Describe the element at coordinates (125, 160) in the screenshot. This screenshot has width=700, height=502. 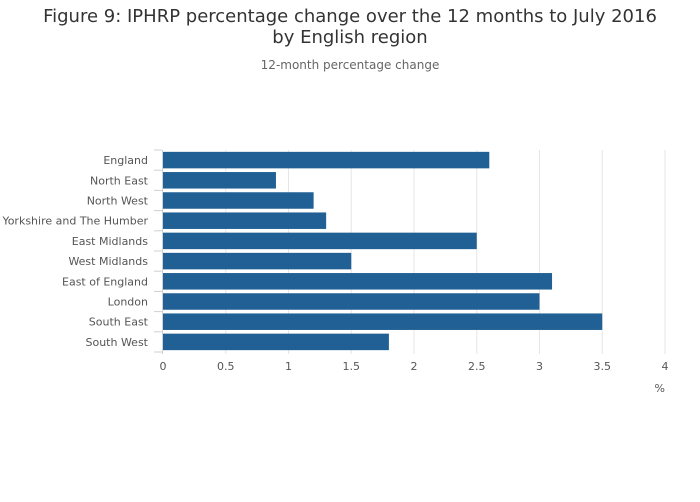
I see `y-tick-label: England` at that location.